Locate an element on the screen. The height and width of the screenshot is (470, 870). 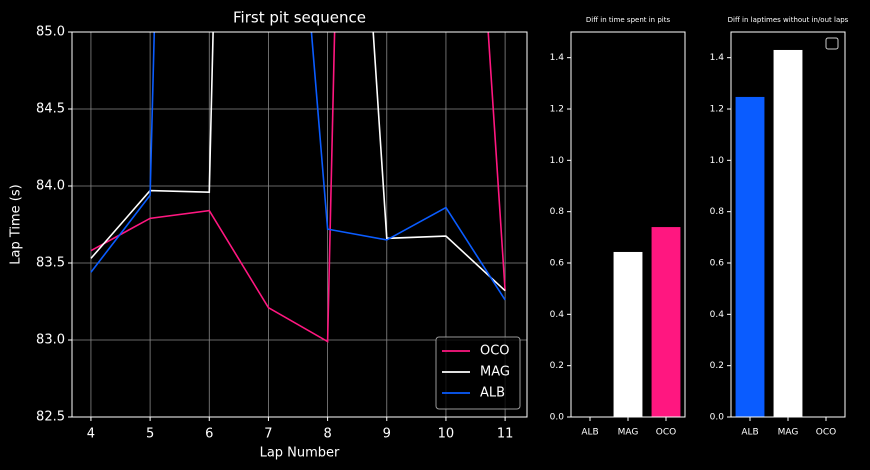
chart-title: Diff in time spent in pits is located at coordinates (628, 20).